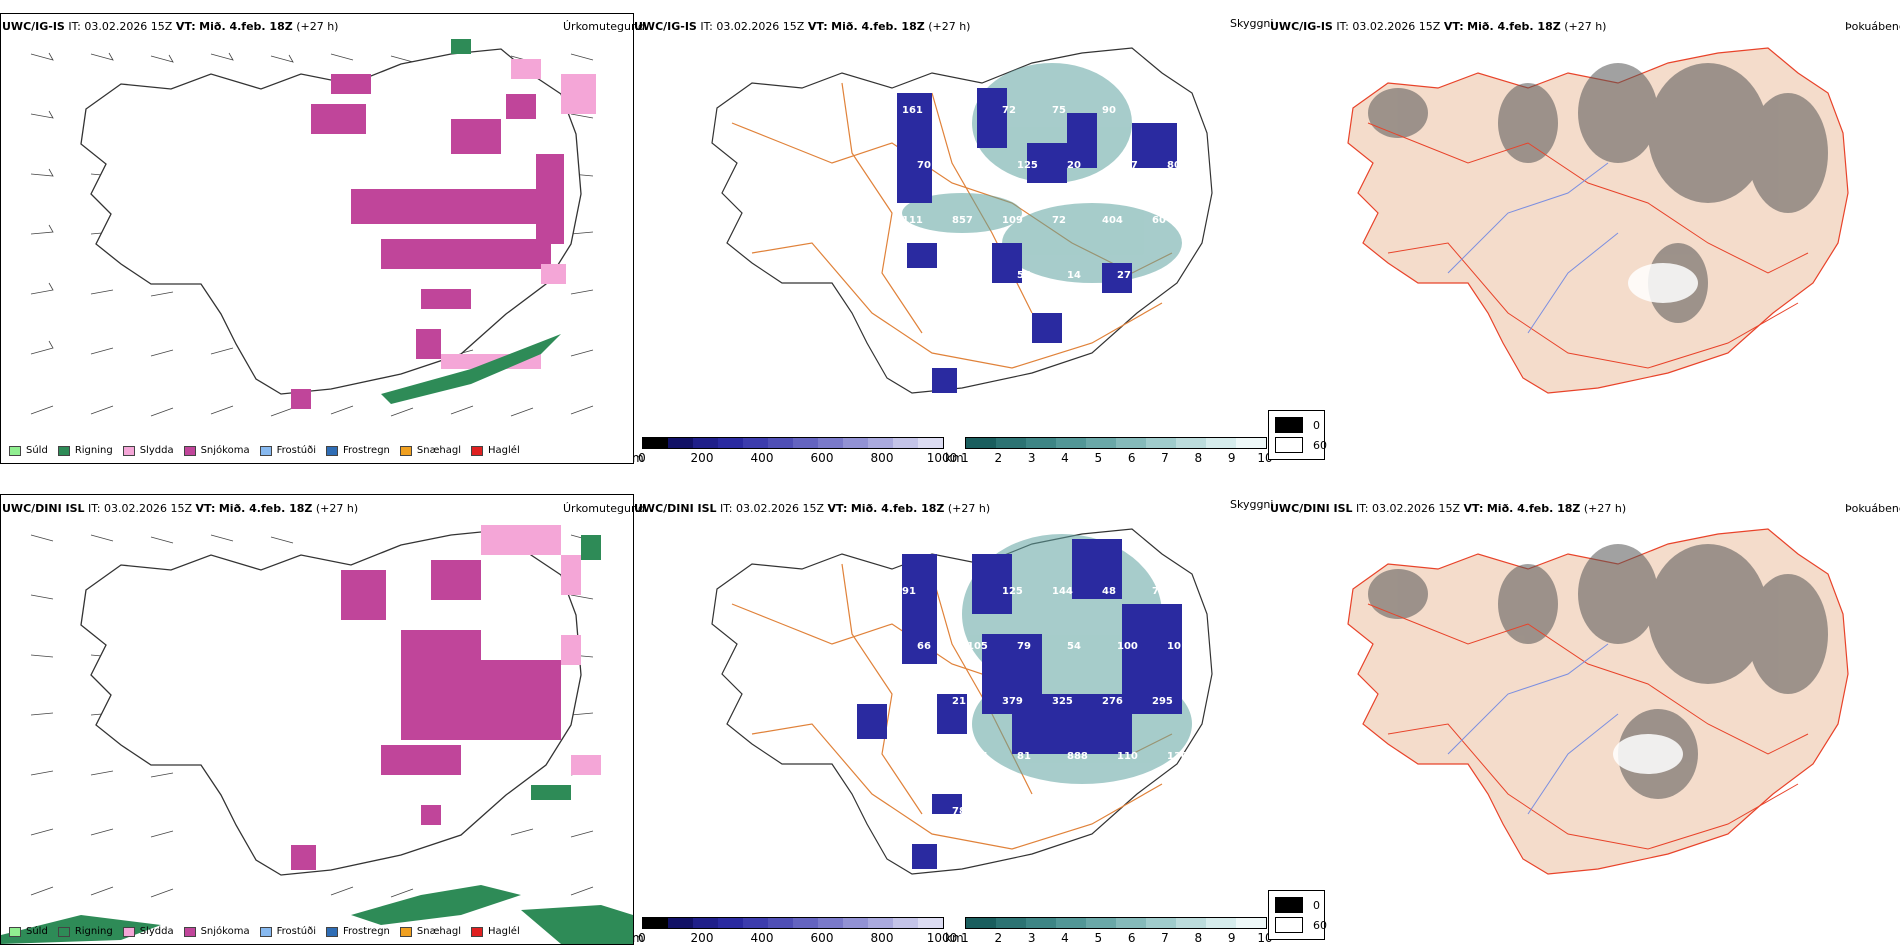  I want to click on precip-legend-item: Snæhagl, so click(430, 931).